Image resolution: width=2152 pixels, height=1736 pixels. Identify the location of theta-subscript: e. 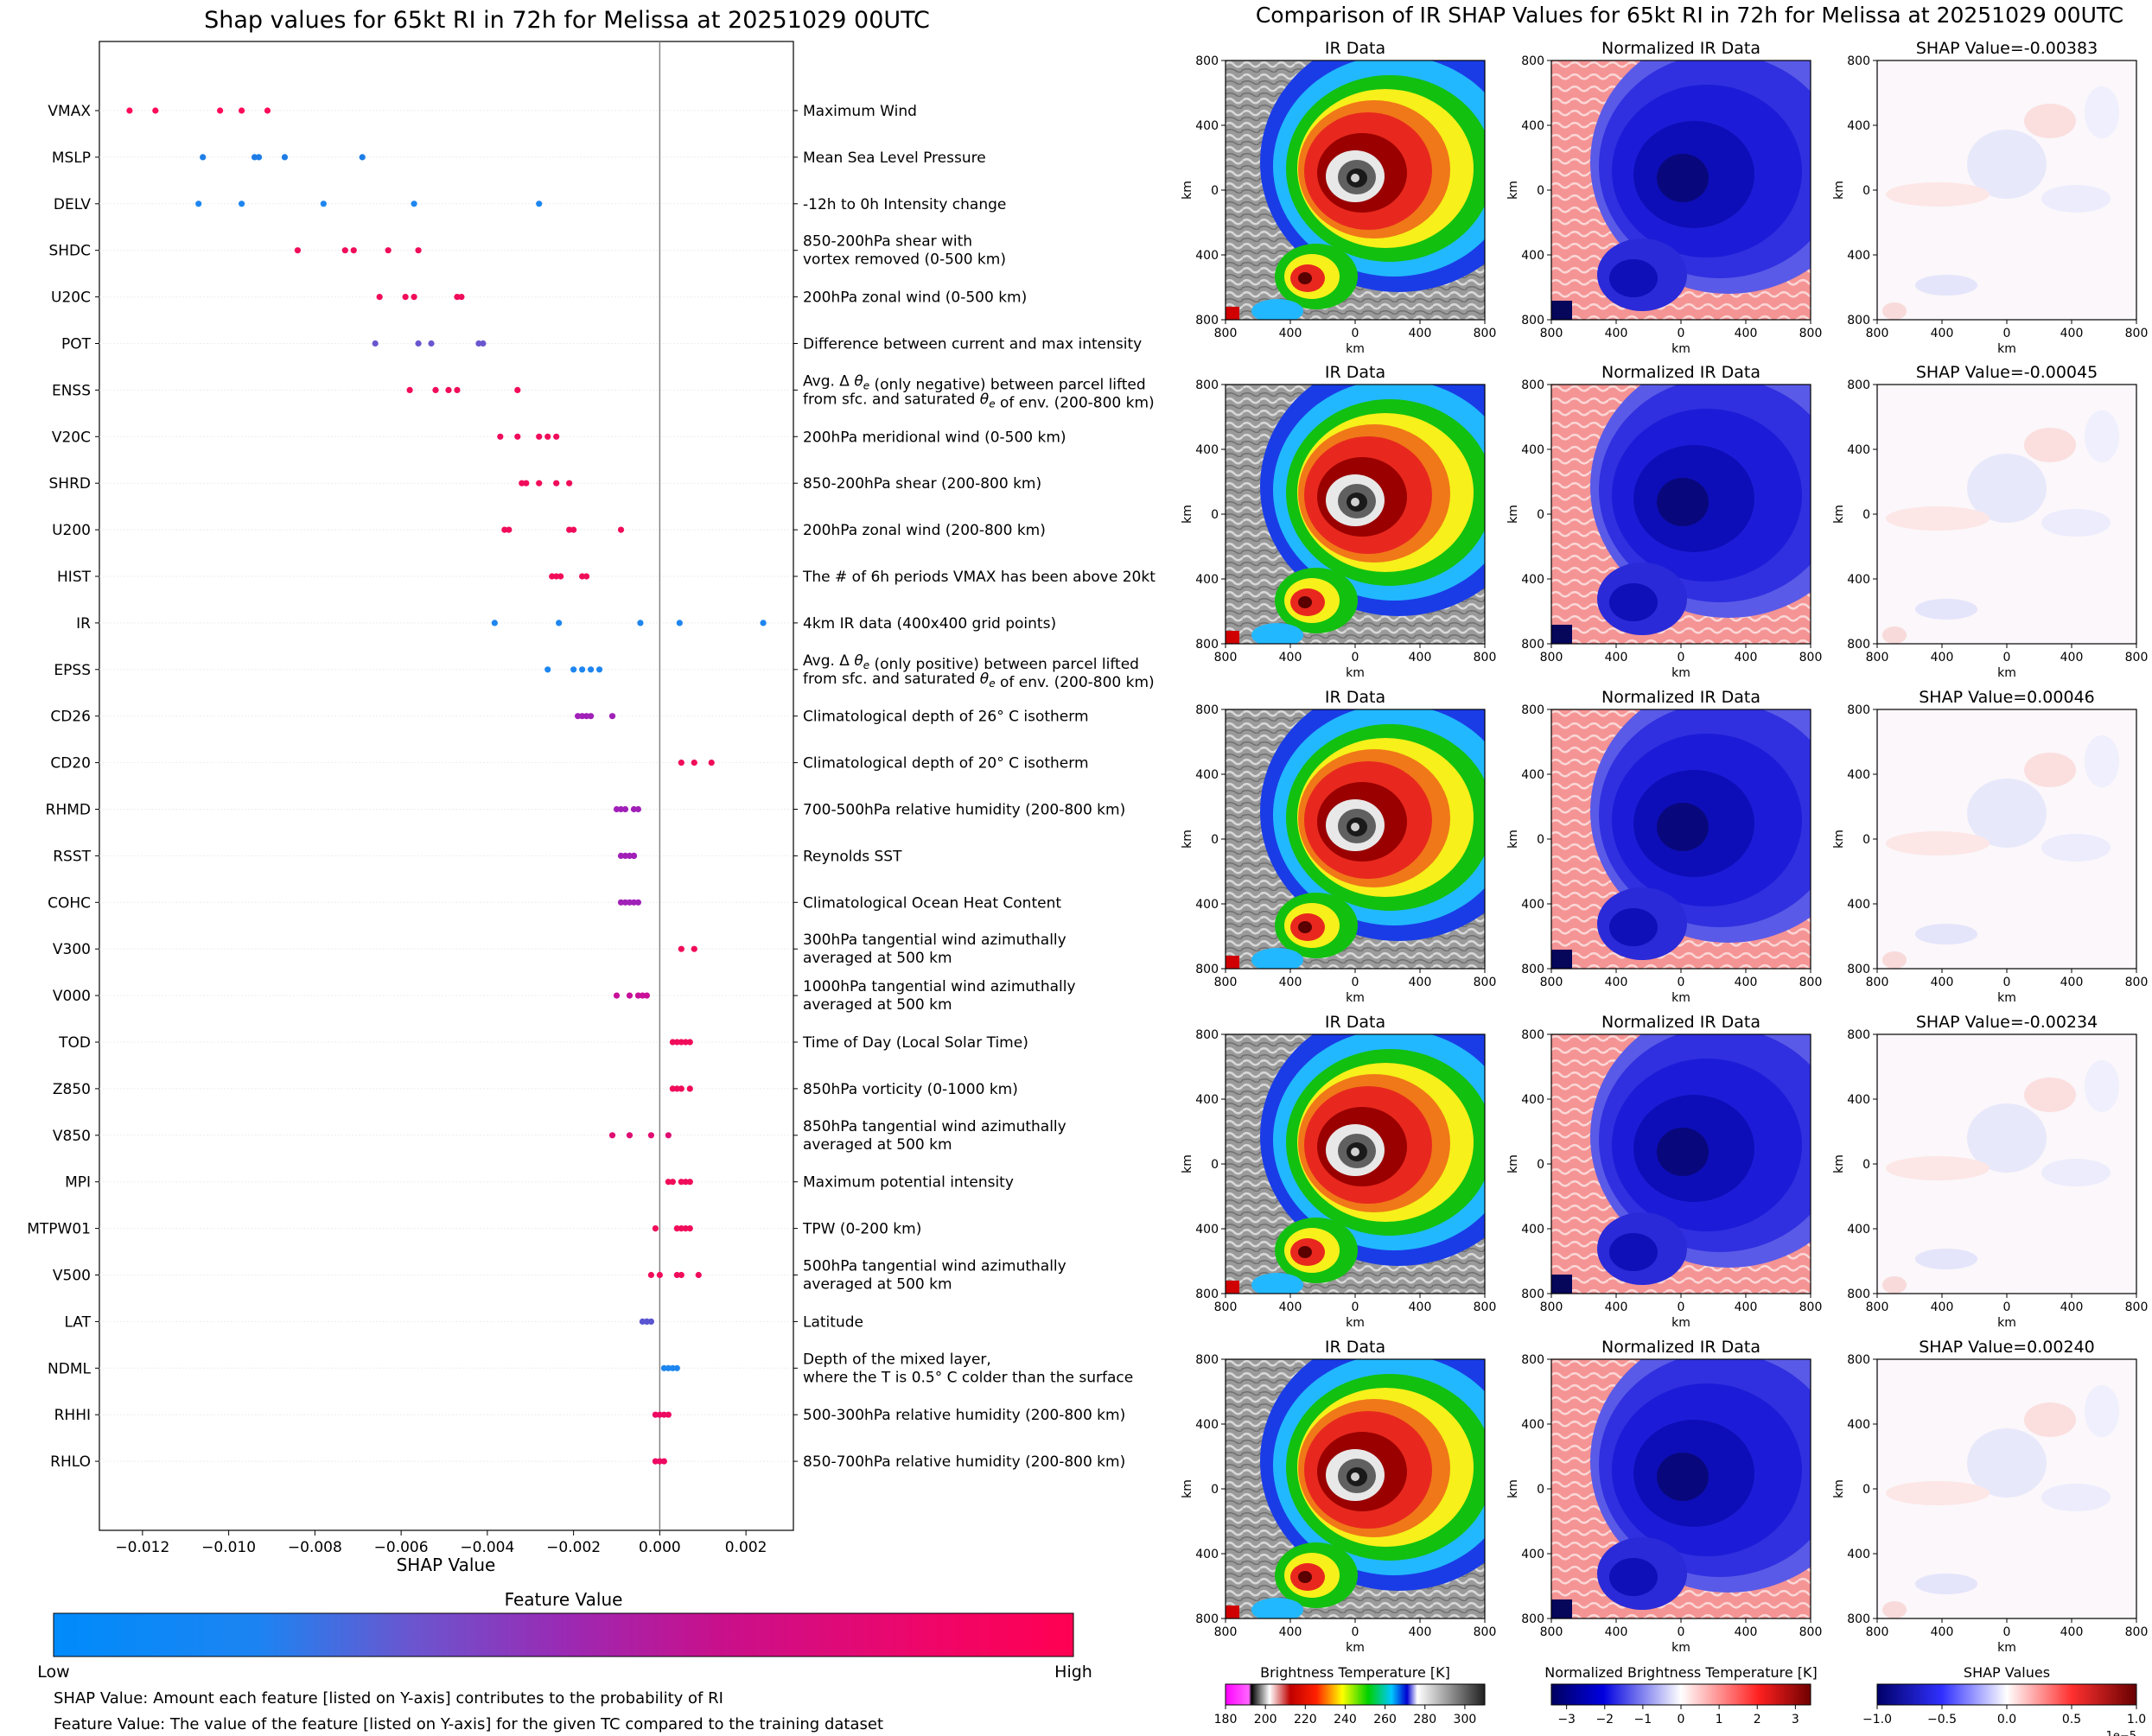
(992, 403).